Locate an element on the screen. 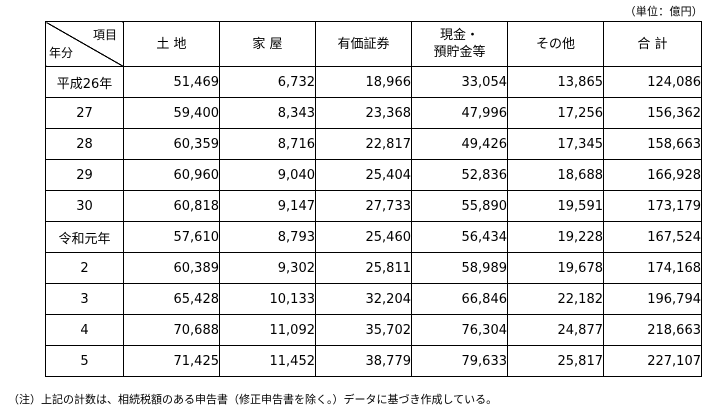  table-row: 3 65,428 10,133 32,204 66,846 22,182 196,794 is located at coordinates (373, 299).